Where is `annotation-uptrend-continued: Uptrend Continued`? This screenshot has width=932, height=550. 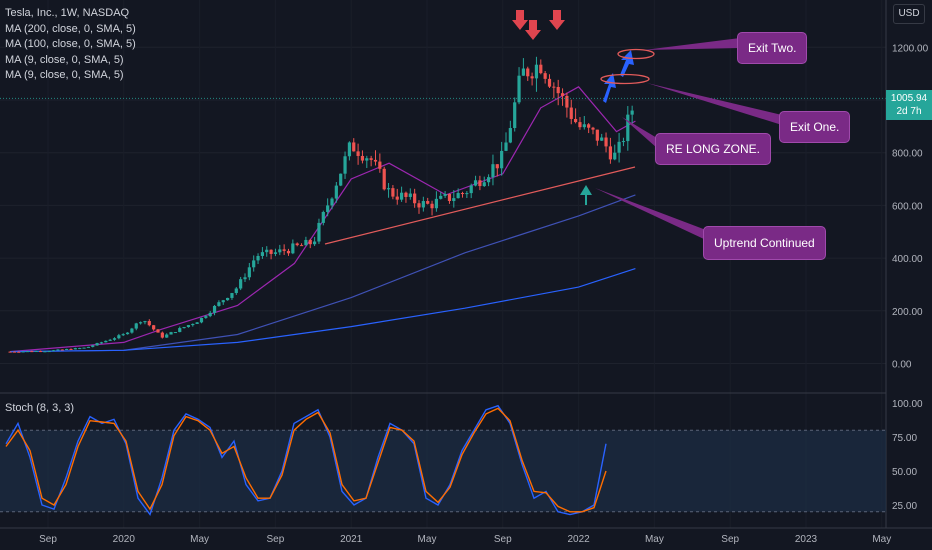 annotation-uptrend-continued: Uptrend Continued is located at coordinates (764, 243).